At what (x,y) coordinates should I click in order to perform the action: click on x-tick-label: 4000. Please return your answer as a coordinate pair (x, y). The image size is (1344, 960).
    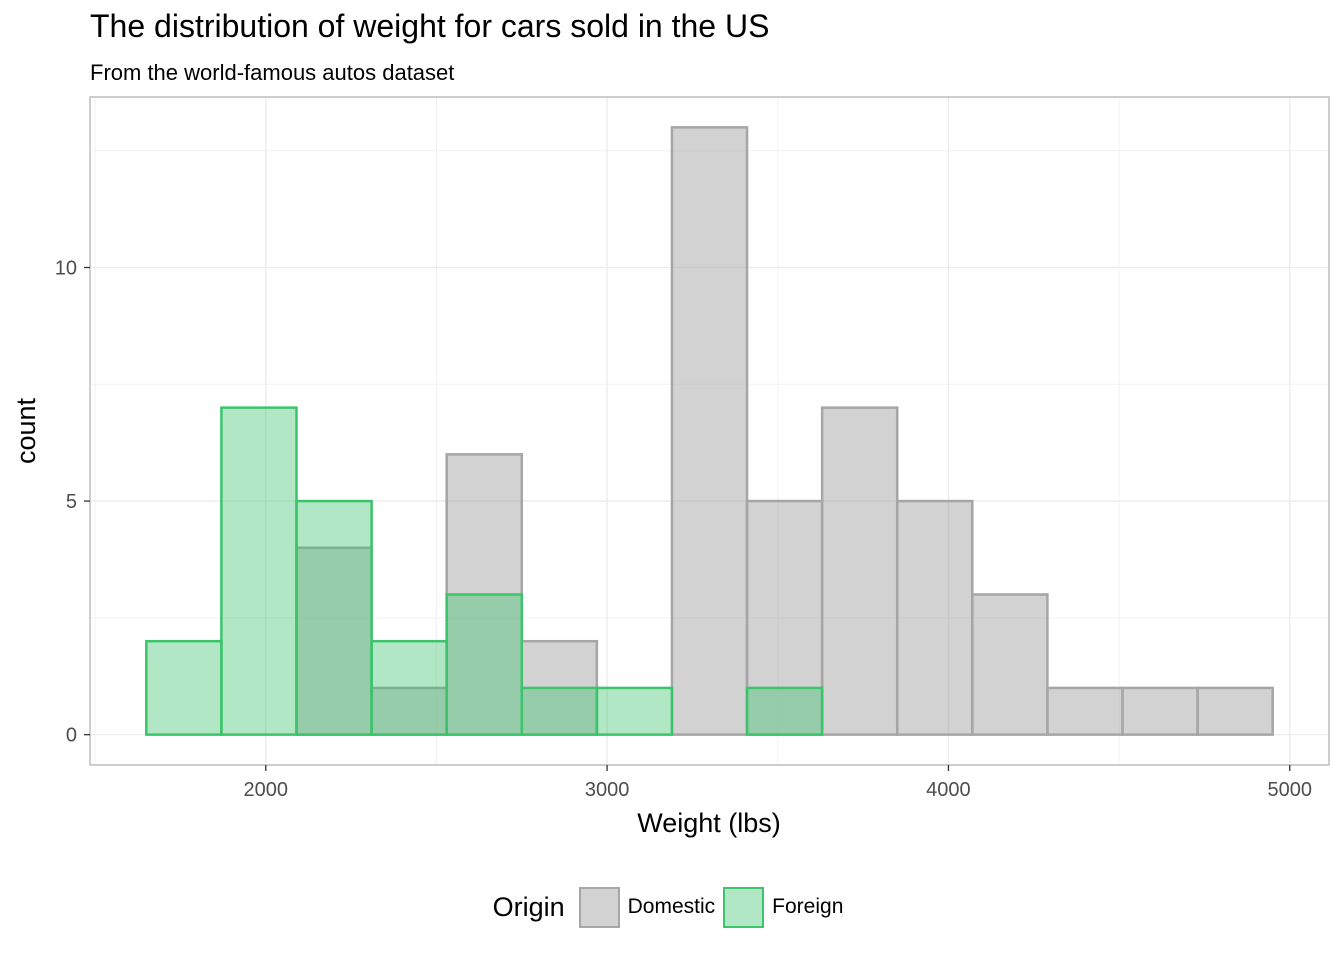
    Looking at the image, I should click on (948, 790).